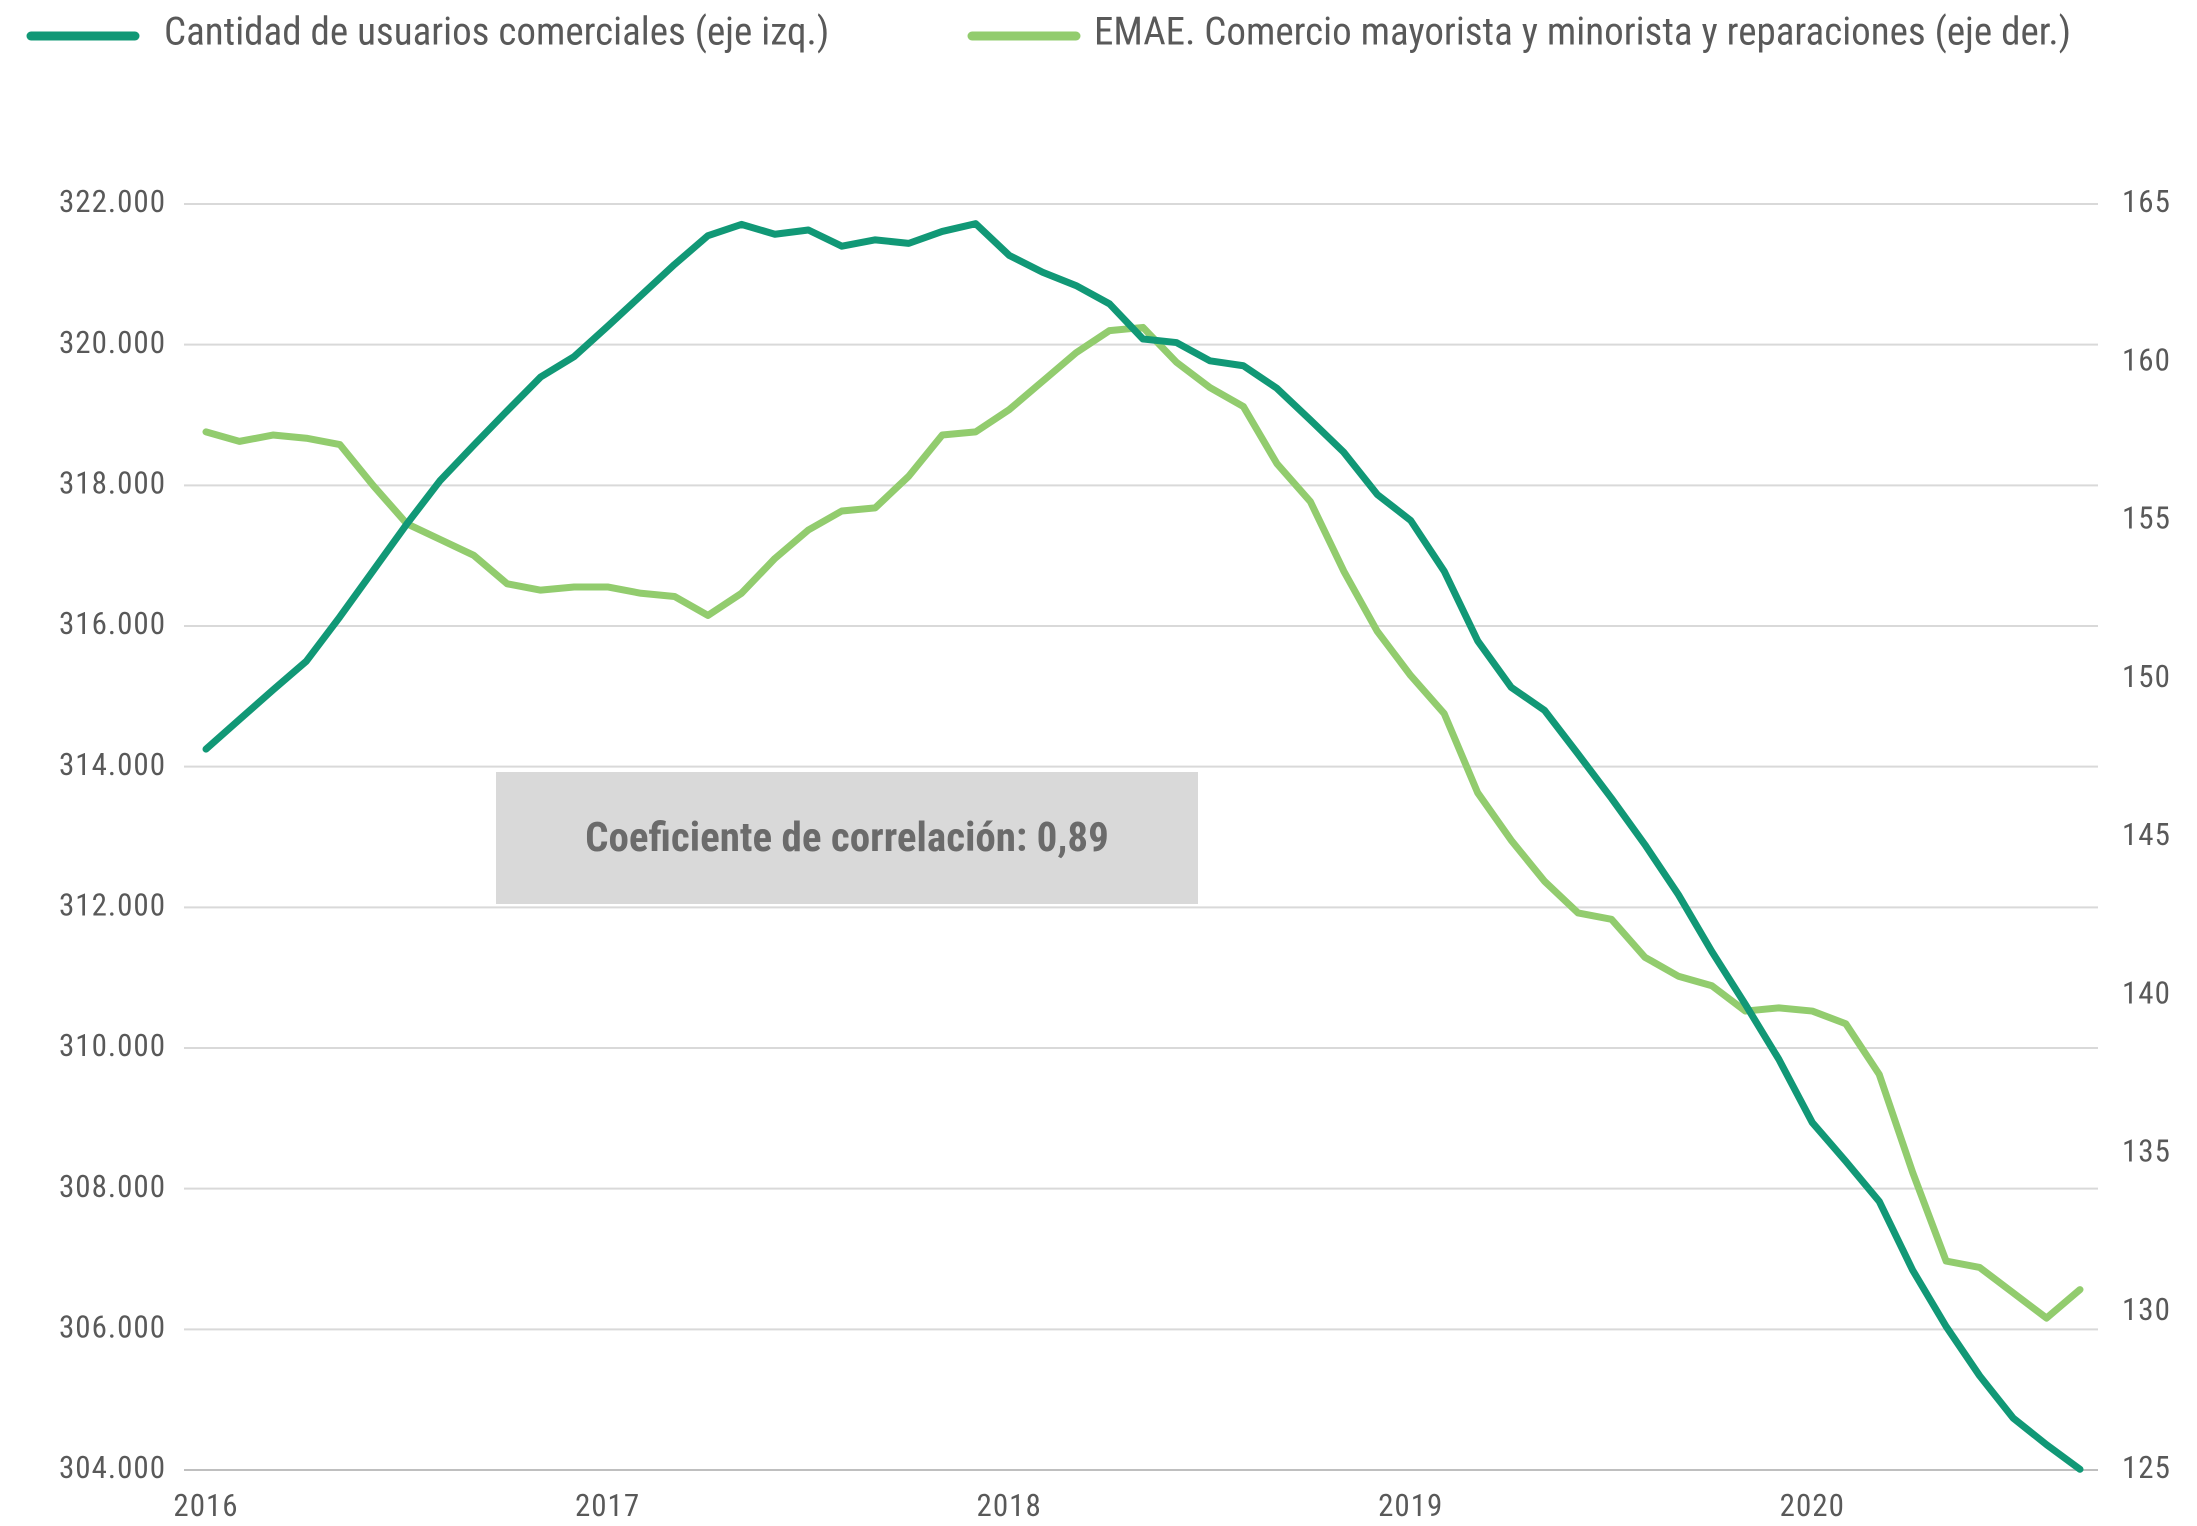 This screenshot has height=1526, width=2197. What do you see at coordinates (112, 623) in the screenshot?
I see `y-tick-label: 316.000` at bounding box center [112, 623].